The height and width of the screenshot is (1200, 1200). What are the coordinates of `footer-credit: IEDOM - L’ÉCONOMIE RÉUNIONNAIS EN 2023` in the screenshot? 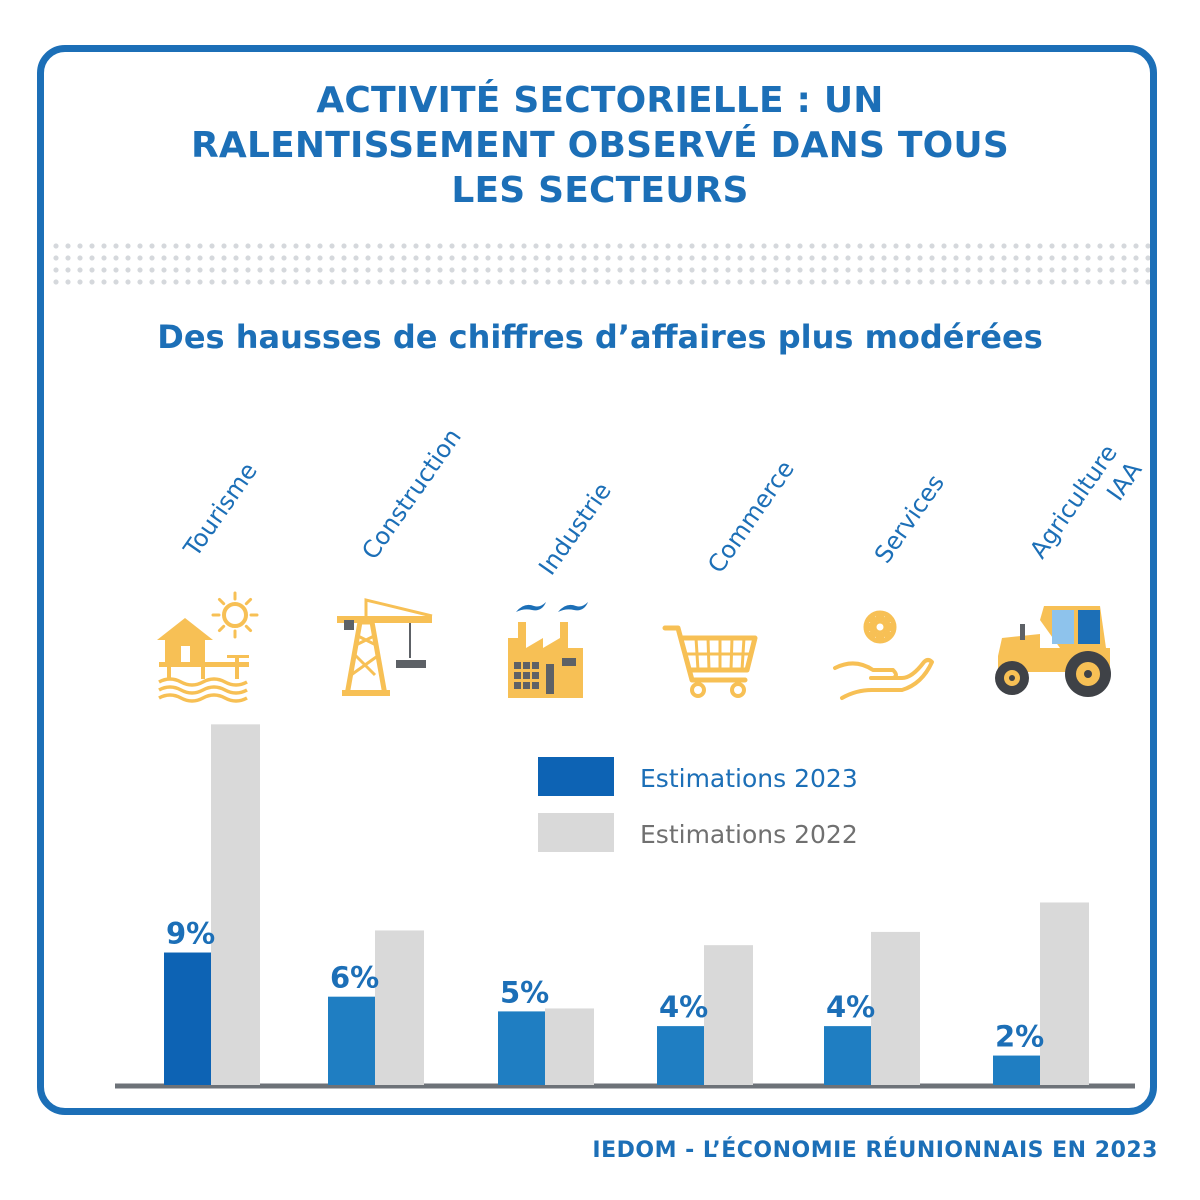 It's located at (875, 1150).